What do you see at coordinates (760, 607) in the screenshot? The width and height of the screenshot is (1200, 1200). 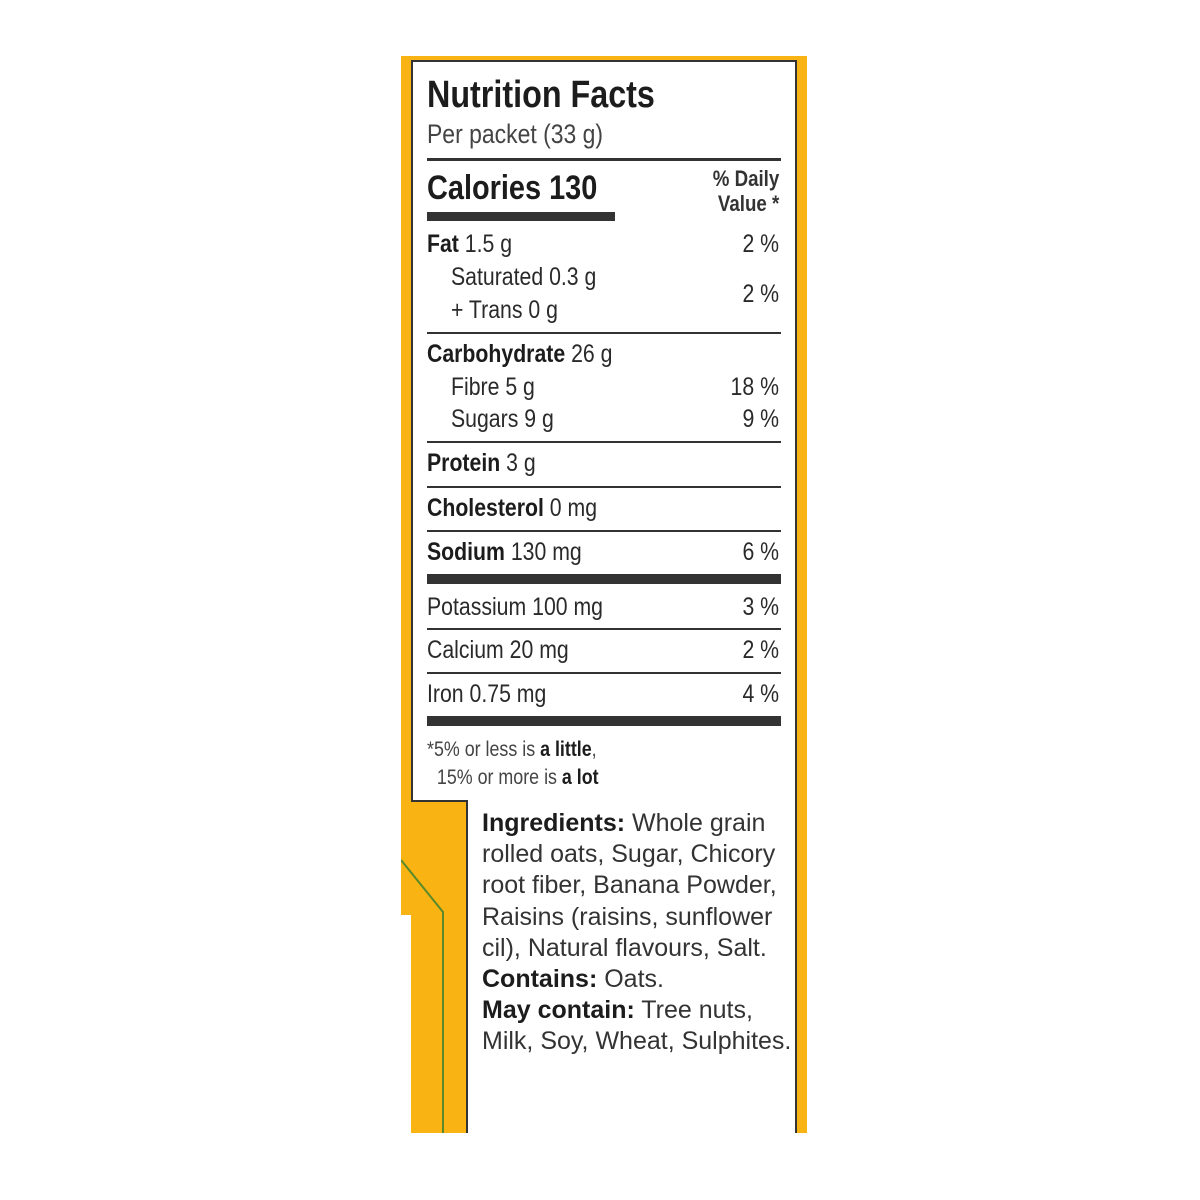 I see `dv-potassium: 3 %` at bounding box center [760, 607].